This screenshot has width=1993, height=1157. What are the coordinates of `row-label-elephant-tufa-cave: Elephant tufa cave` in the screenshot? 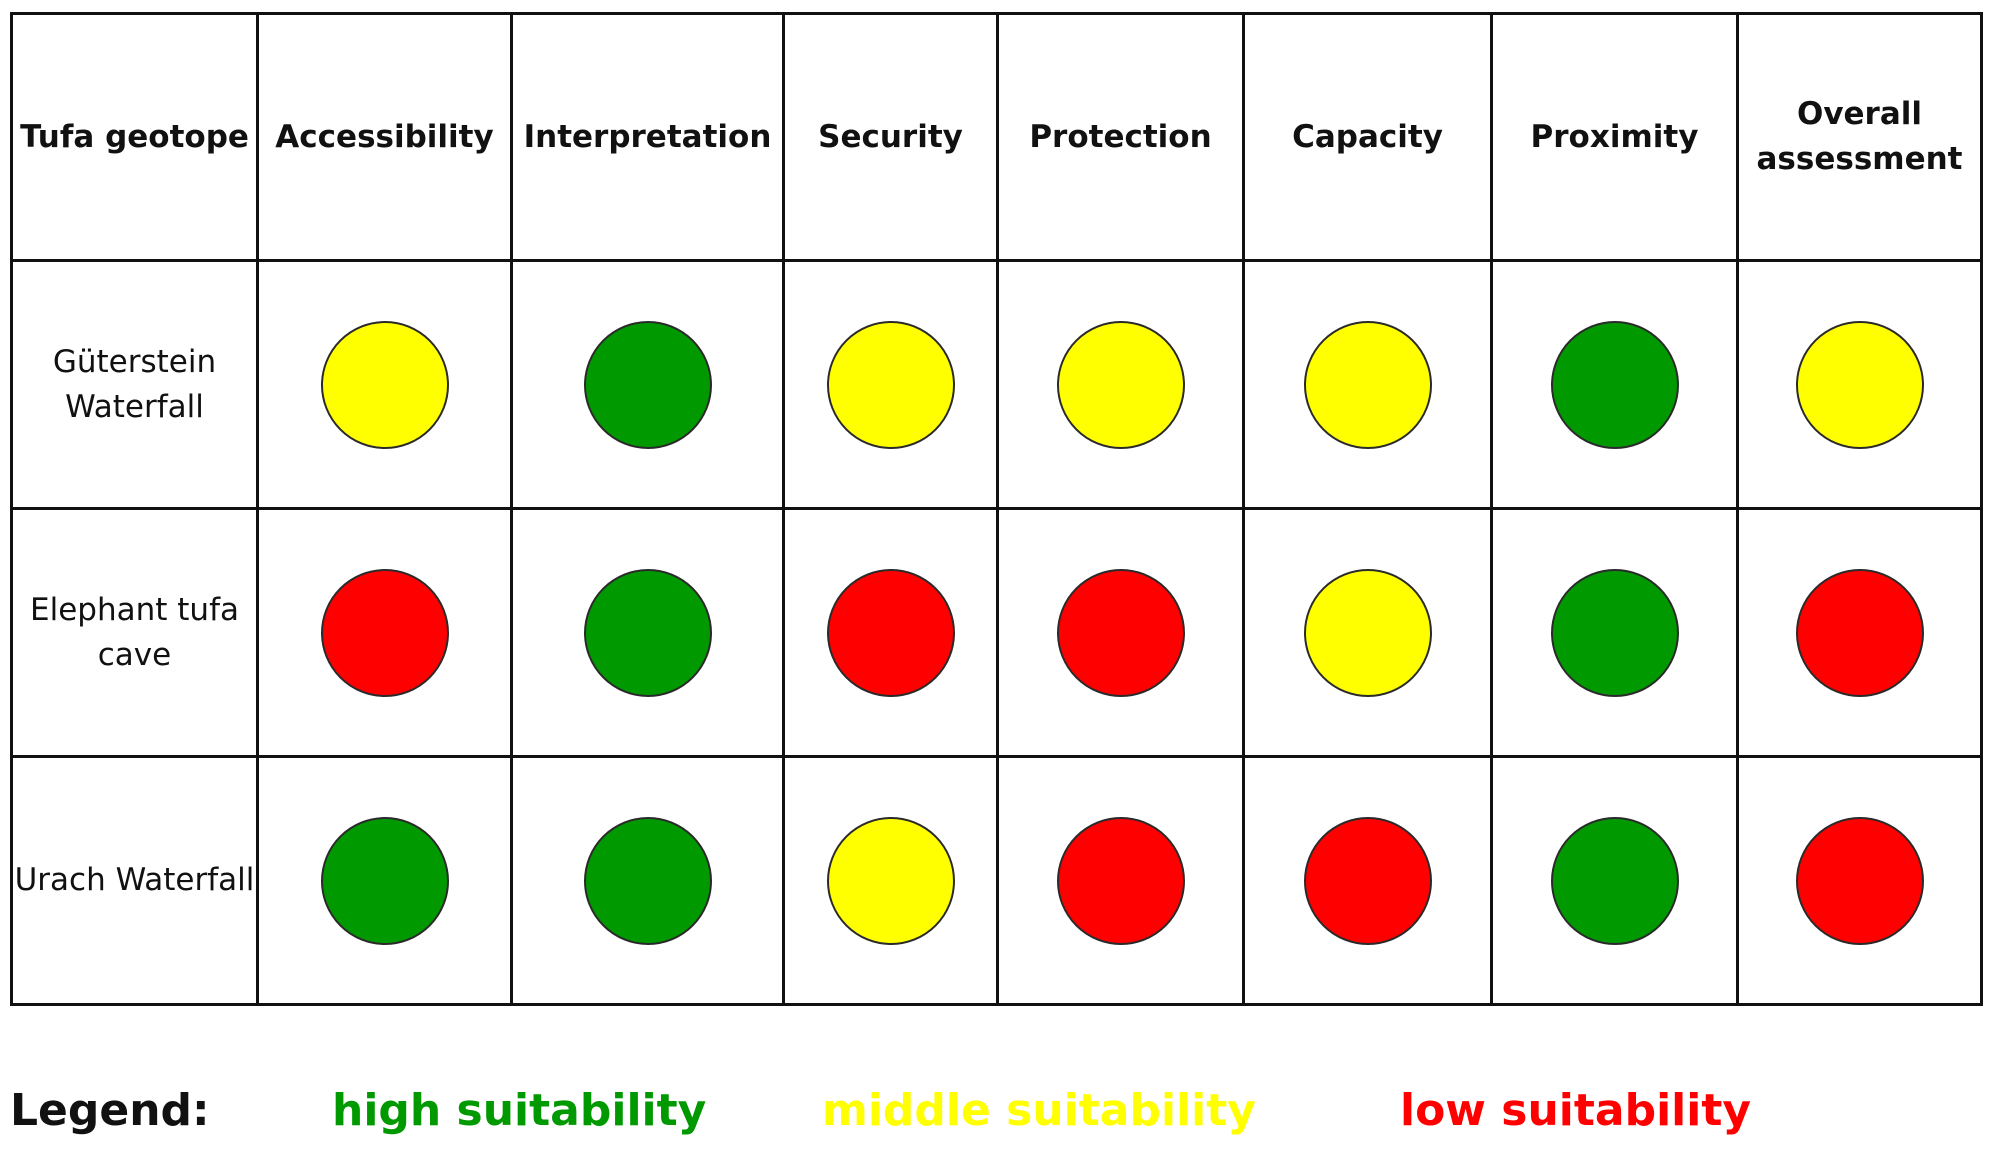 It's located at (134, 632).